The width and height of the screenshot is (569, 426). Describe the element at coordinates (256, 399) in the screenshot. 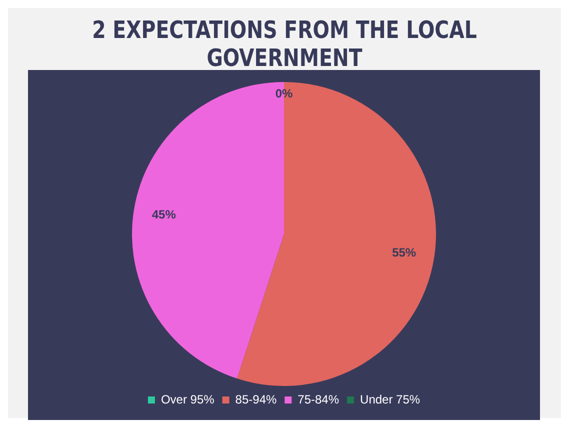

I see `legend-label: 85-94%` at that location.